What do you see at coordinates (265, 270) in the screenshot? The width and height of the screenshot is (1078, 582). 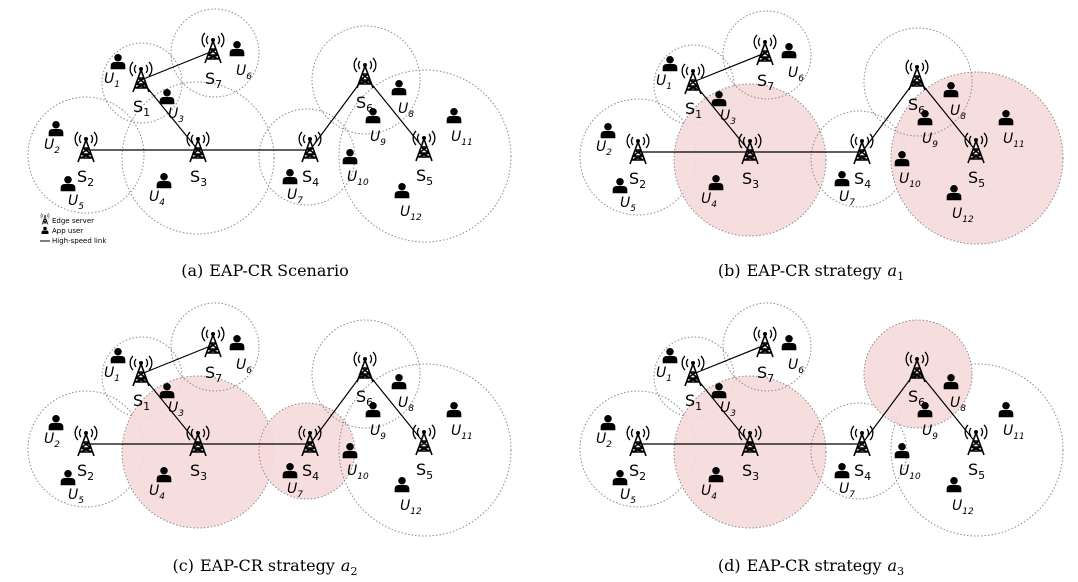 I see `caption-a: (a) EAP-CR Scenario` at bounding box center [265, 270].